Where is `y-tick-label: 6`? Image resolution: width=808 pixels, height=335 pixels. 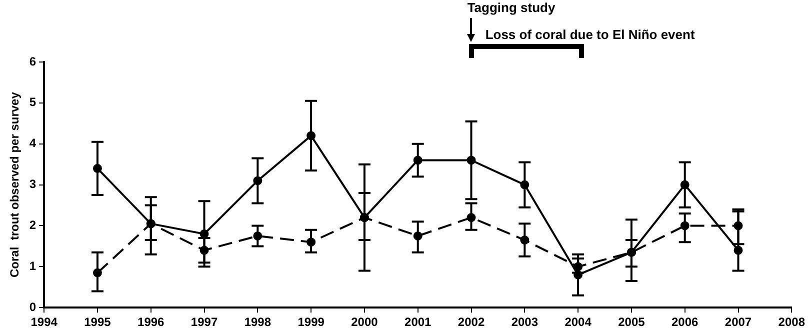 y-tick-label: 6 is located at coordinates (32, 61).